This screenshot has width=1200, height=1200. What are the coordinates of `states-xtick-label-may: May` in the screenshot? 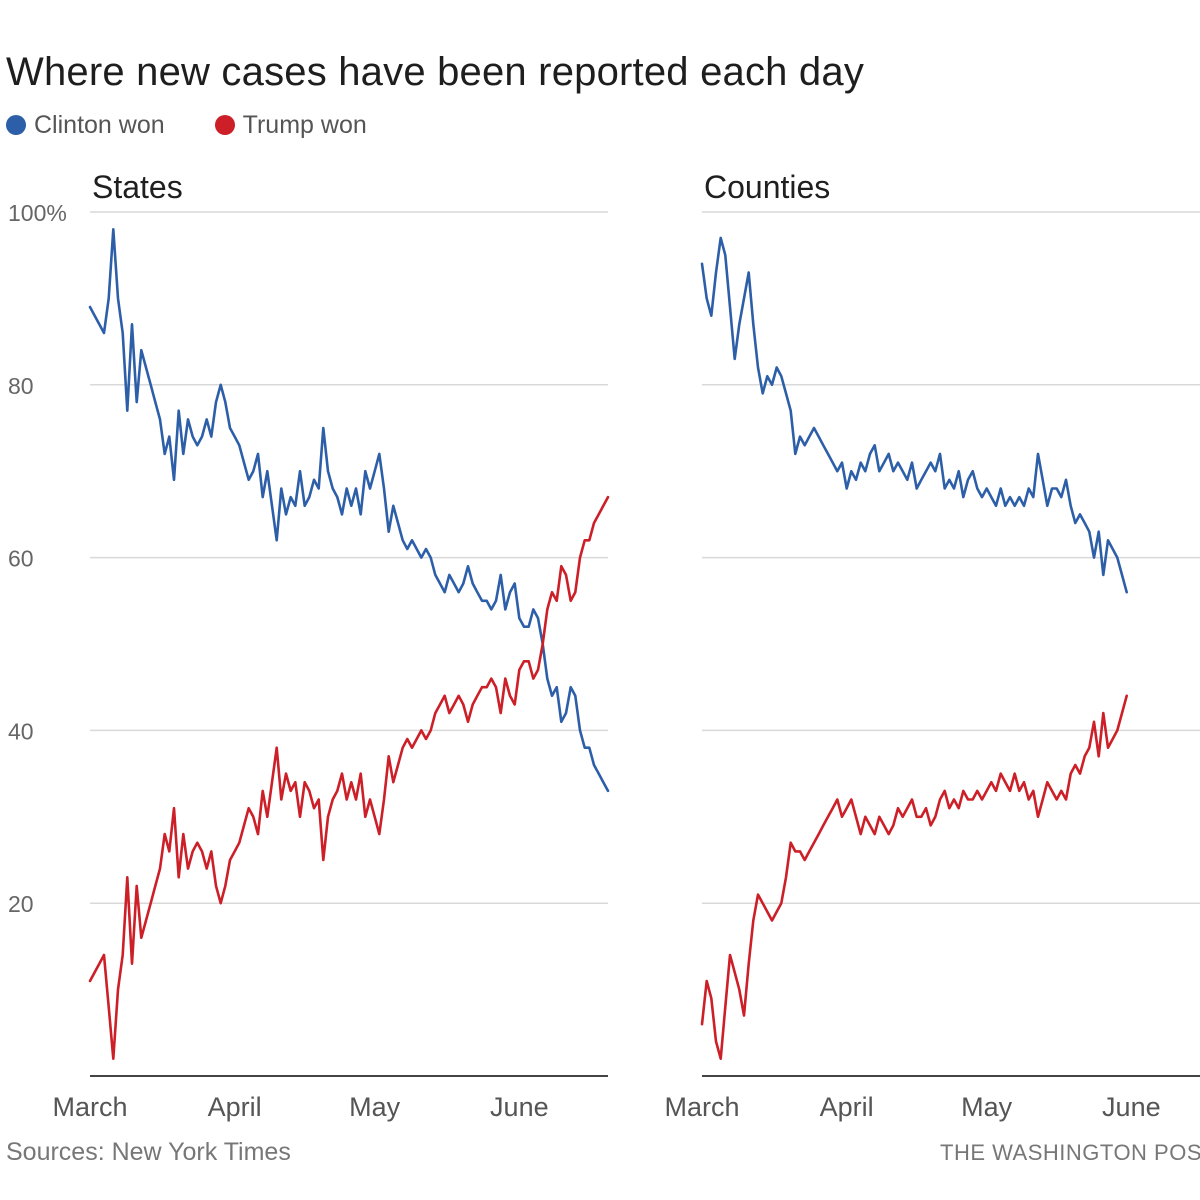 It's located at (375, 1107).